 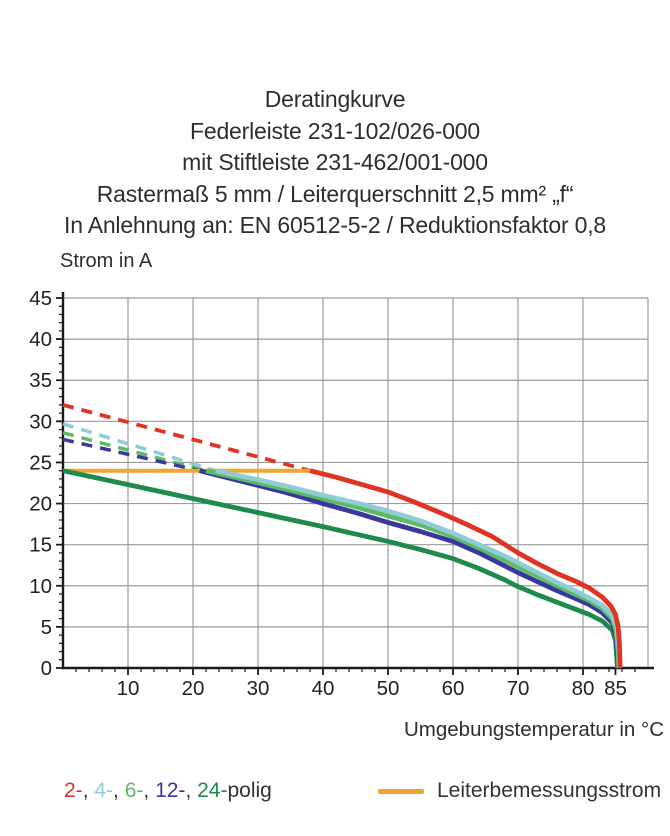 I want to click on x-tick-label: 20, so click(x=193, y=688).